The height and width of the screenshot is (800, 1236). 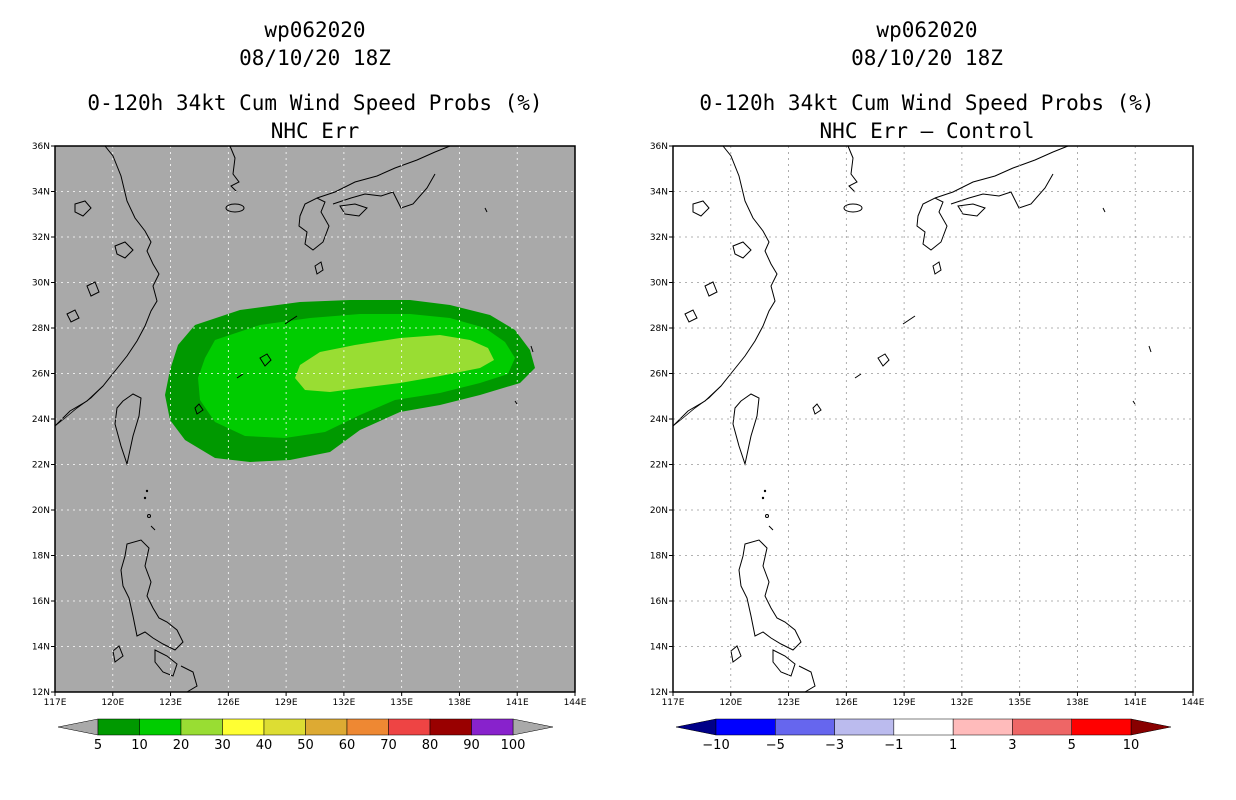 I want to click on colorbar-label: 3, so click(x=1012, y=745).